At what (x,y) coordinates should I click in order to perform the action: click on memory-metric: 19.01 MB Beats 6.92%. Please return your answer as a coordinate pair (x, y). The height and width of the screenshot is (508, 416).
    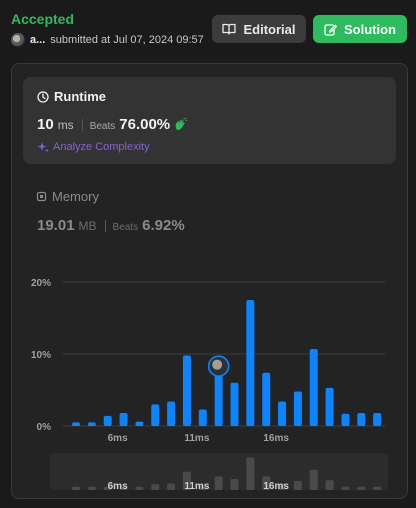
    Looking at the image, I should click on (111, 225).